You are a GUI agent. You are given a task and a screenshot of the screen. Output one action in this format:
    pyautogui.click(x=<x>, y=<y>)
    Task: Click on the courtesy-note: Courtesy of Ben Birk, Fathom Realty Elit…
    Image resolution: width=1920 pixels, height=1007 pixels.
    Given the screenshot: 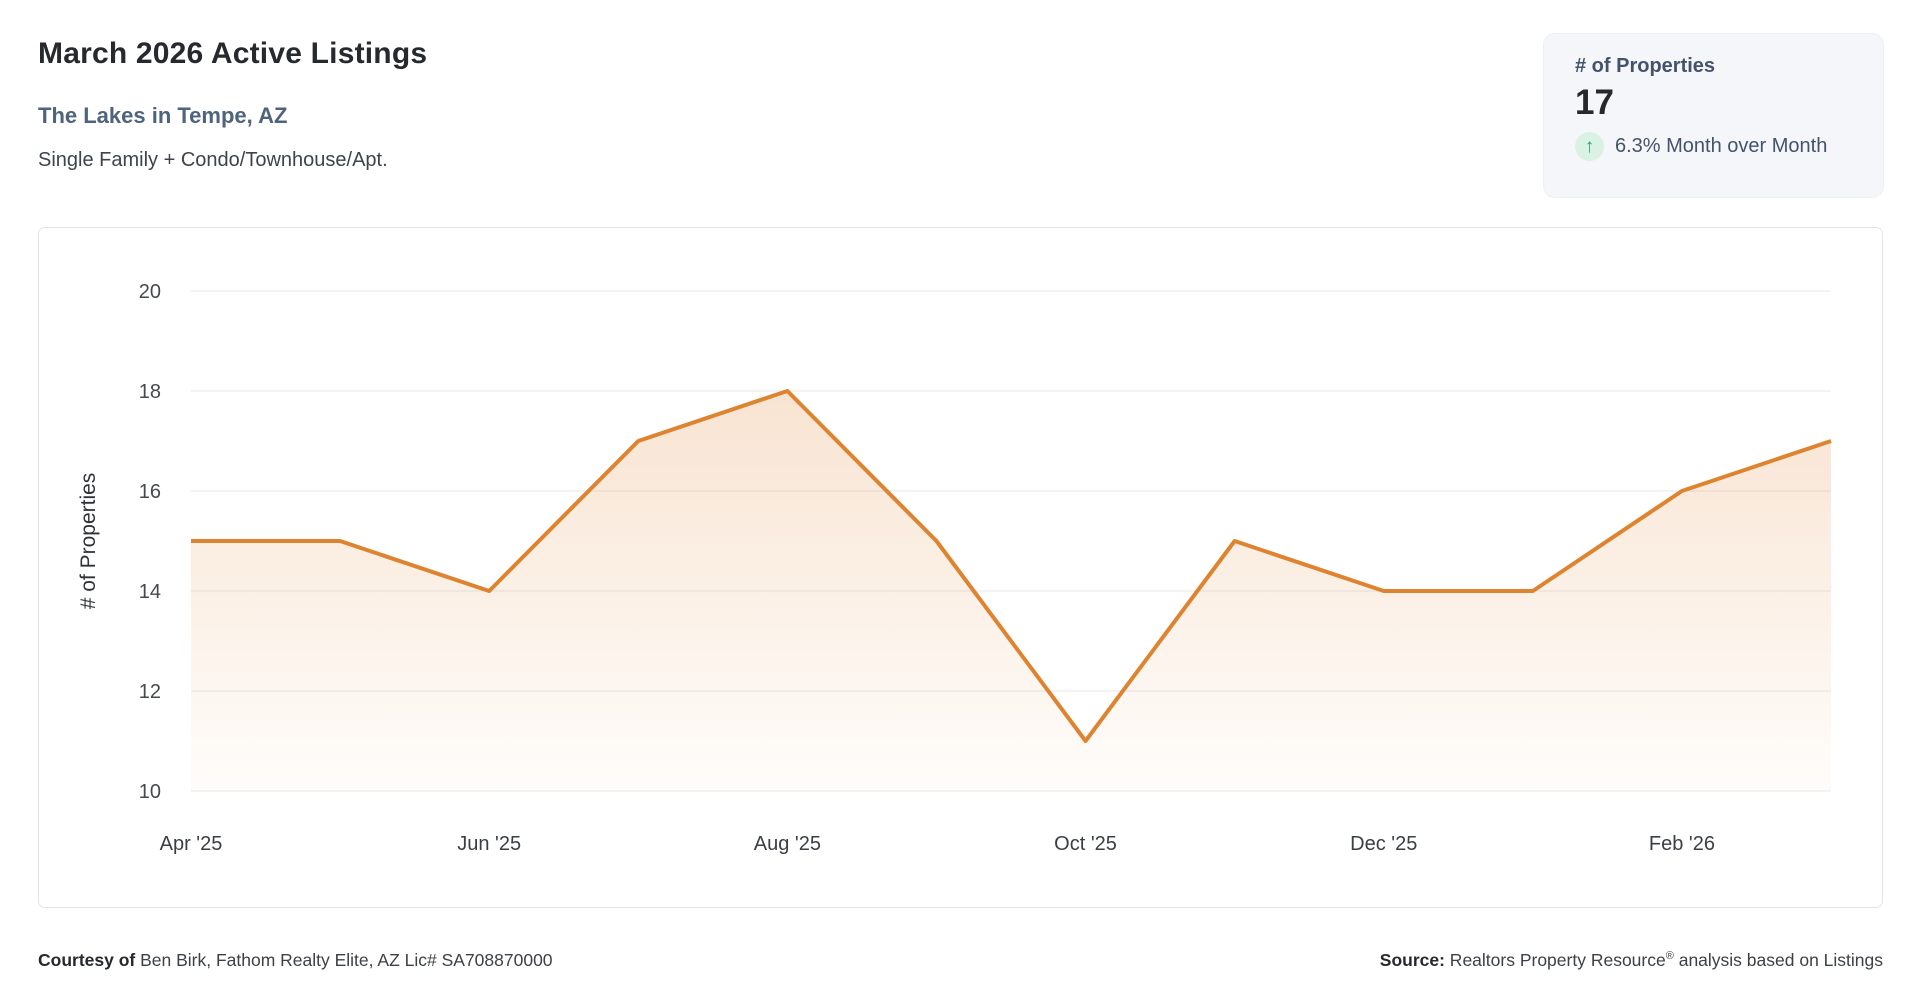 What is the action you would take?
    pyautogui.click(x=295, y=960)
    